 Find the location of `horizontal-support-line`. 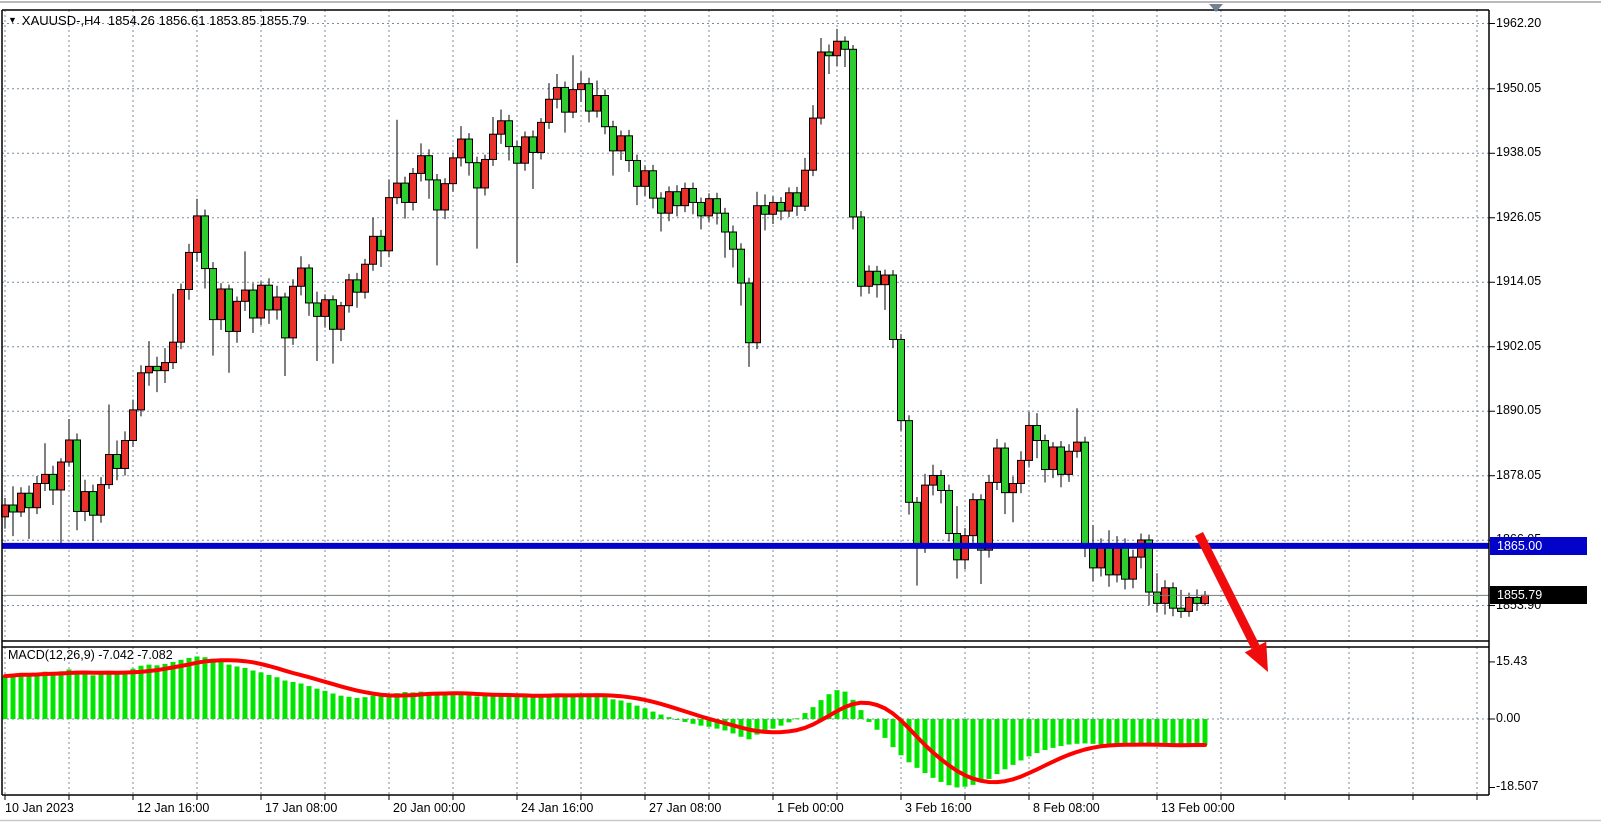

horizontal-support-line is located at coordinates (745, 545).